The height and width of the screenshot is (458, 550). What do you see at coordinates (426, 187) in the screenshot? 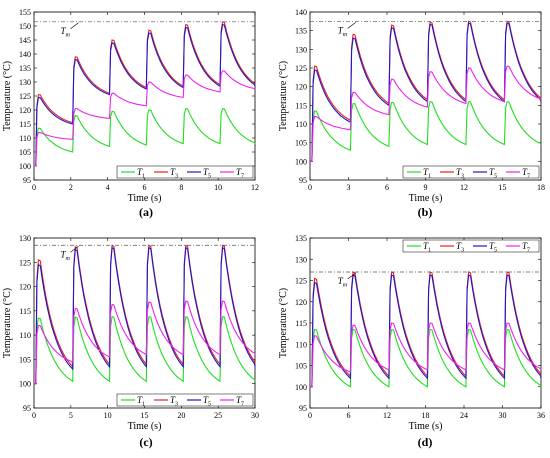
I see `x-tick-label: 9` at bounding box center [426, 187].